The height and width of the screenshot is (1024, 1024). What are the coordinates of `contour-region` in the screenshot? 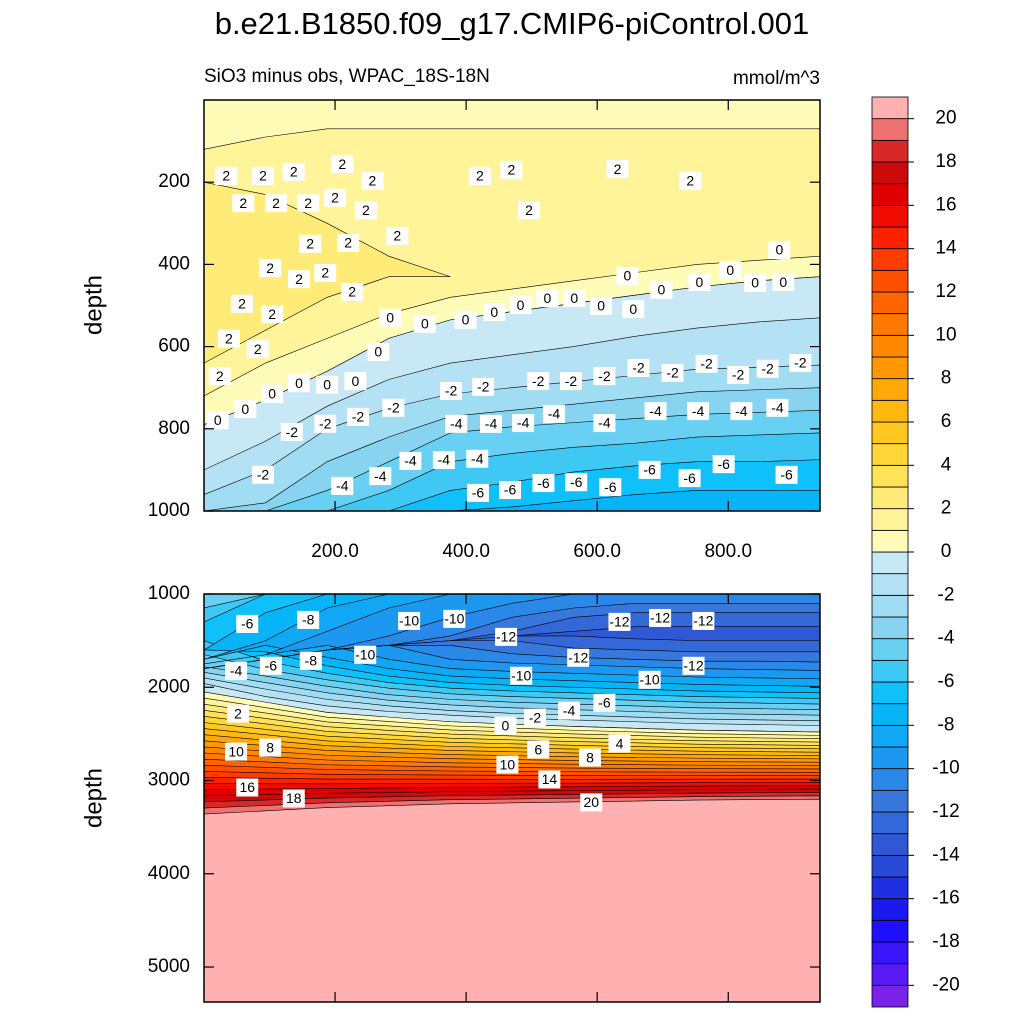 It's located at (512, 647).